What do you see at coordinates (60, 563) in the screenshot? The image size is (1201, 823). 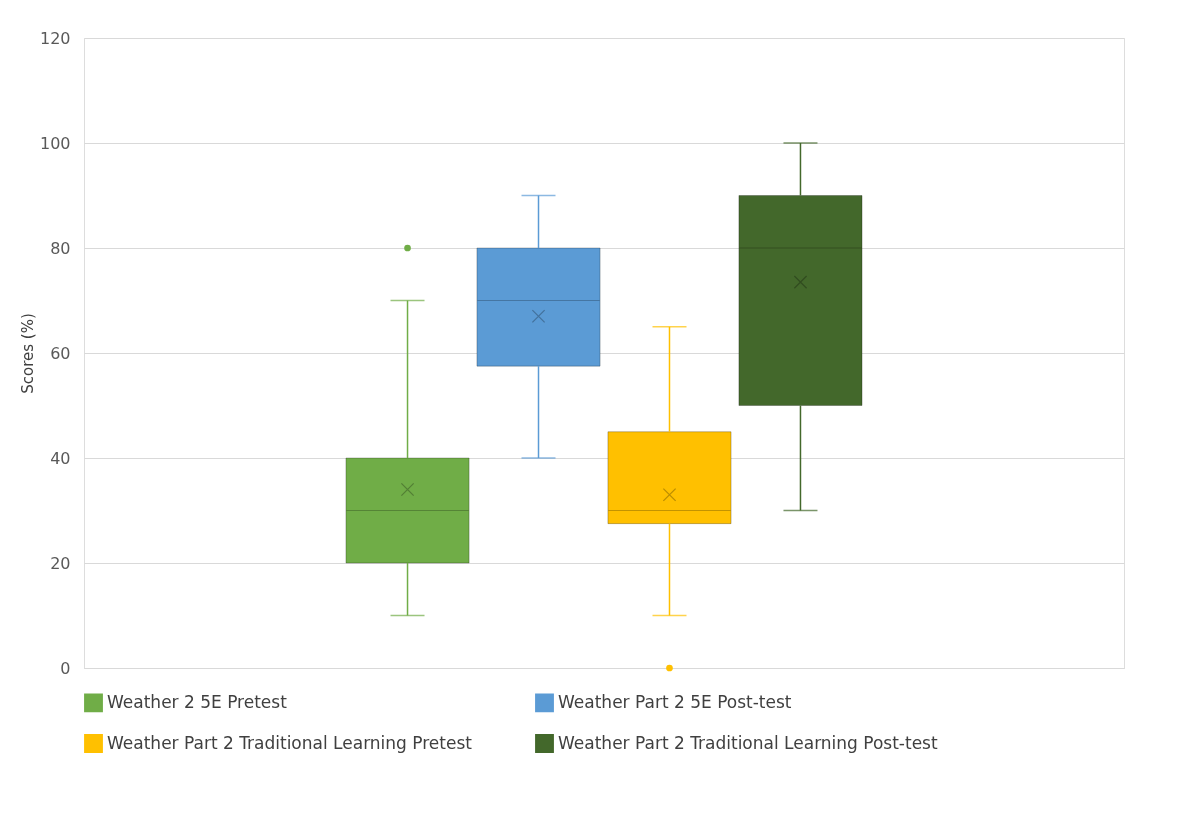 I see `y-tick-label: 20` at bounding box center [60, 563].